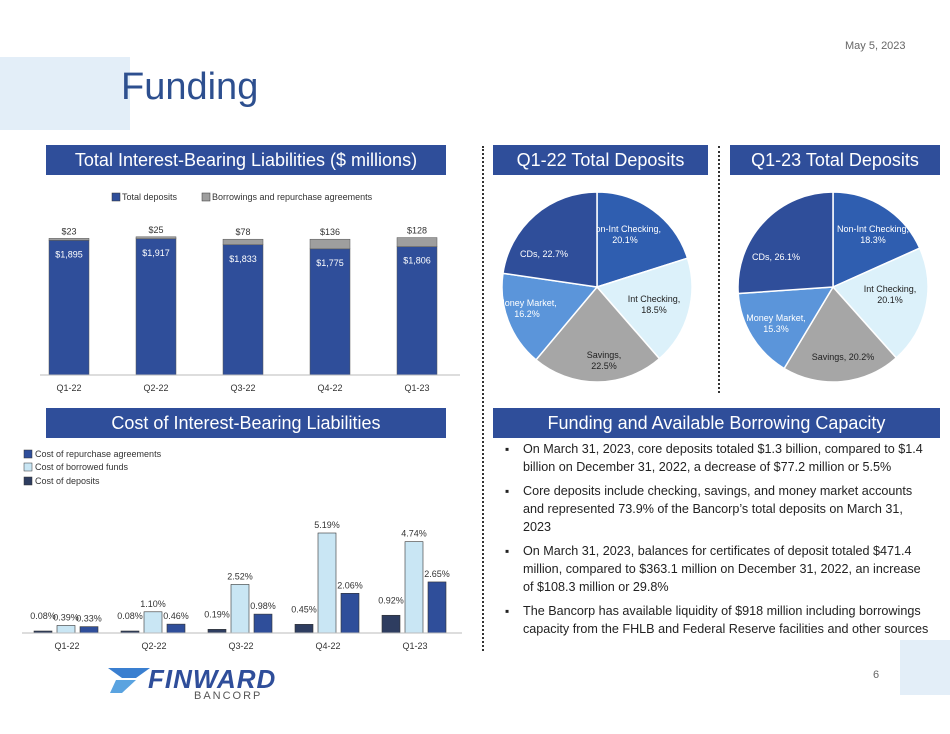 The height and width of the screenshot is (734, 950). Describe the element at coordinates (716, 423) in the screenshot. I see `capacity-header: Funding and Available Borrowing Capacity` at that location.